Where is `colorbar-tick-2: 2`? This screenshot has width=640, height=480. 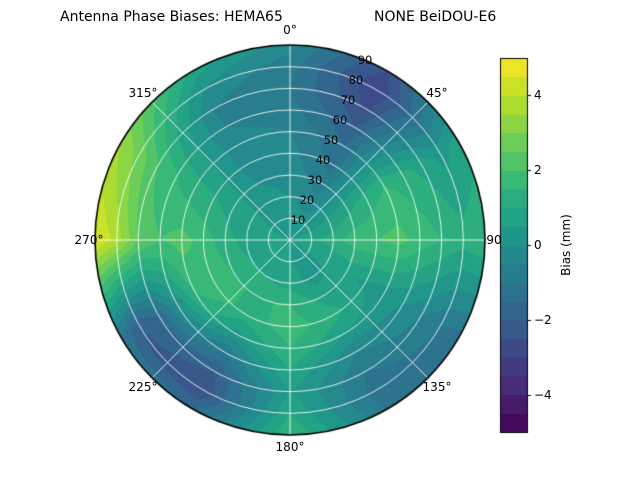 colorbar-tick-2: 2 is located at coordinates (538, 170).